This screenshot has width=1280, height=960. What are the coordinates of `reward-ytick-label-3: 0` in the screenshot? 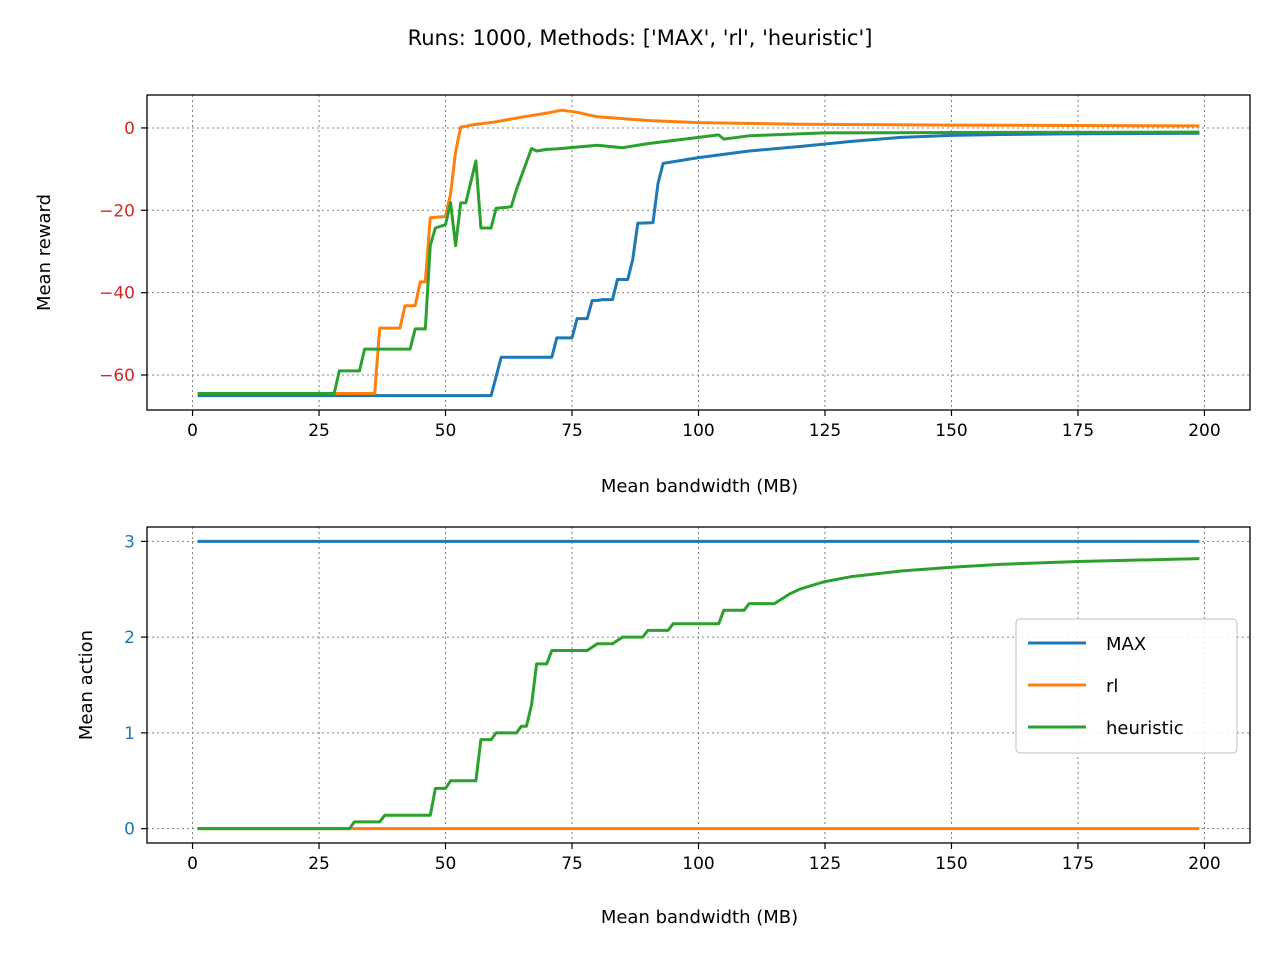 It's located at (129, 129).